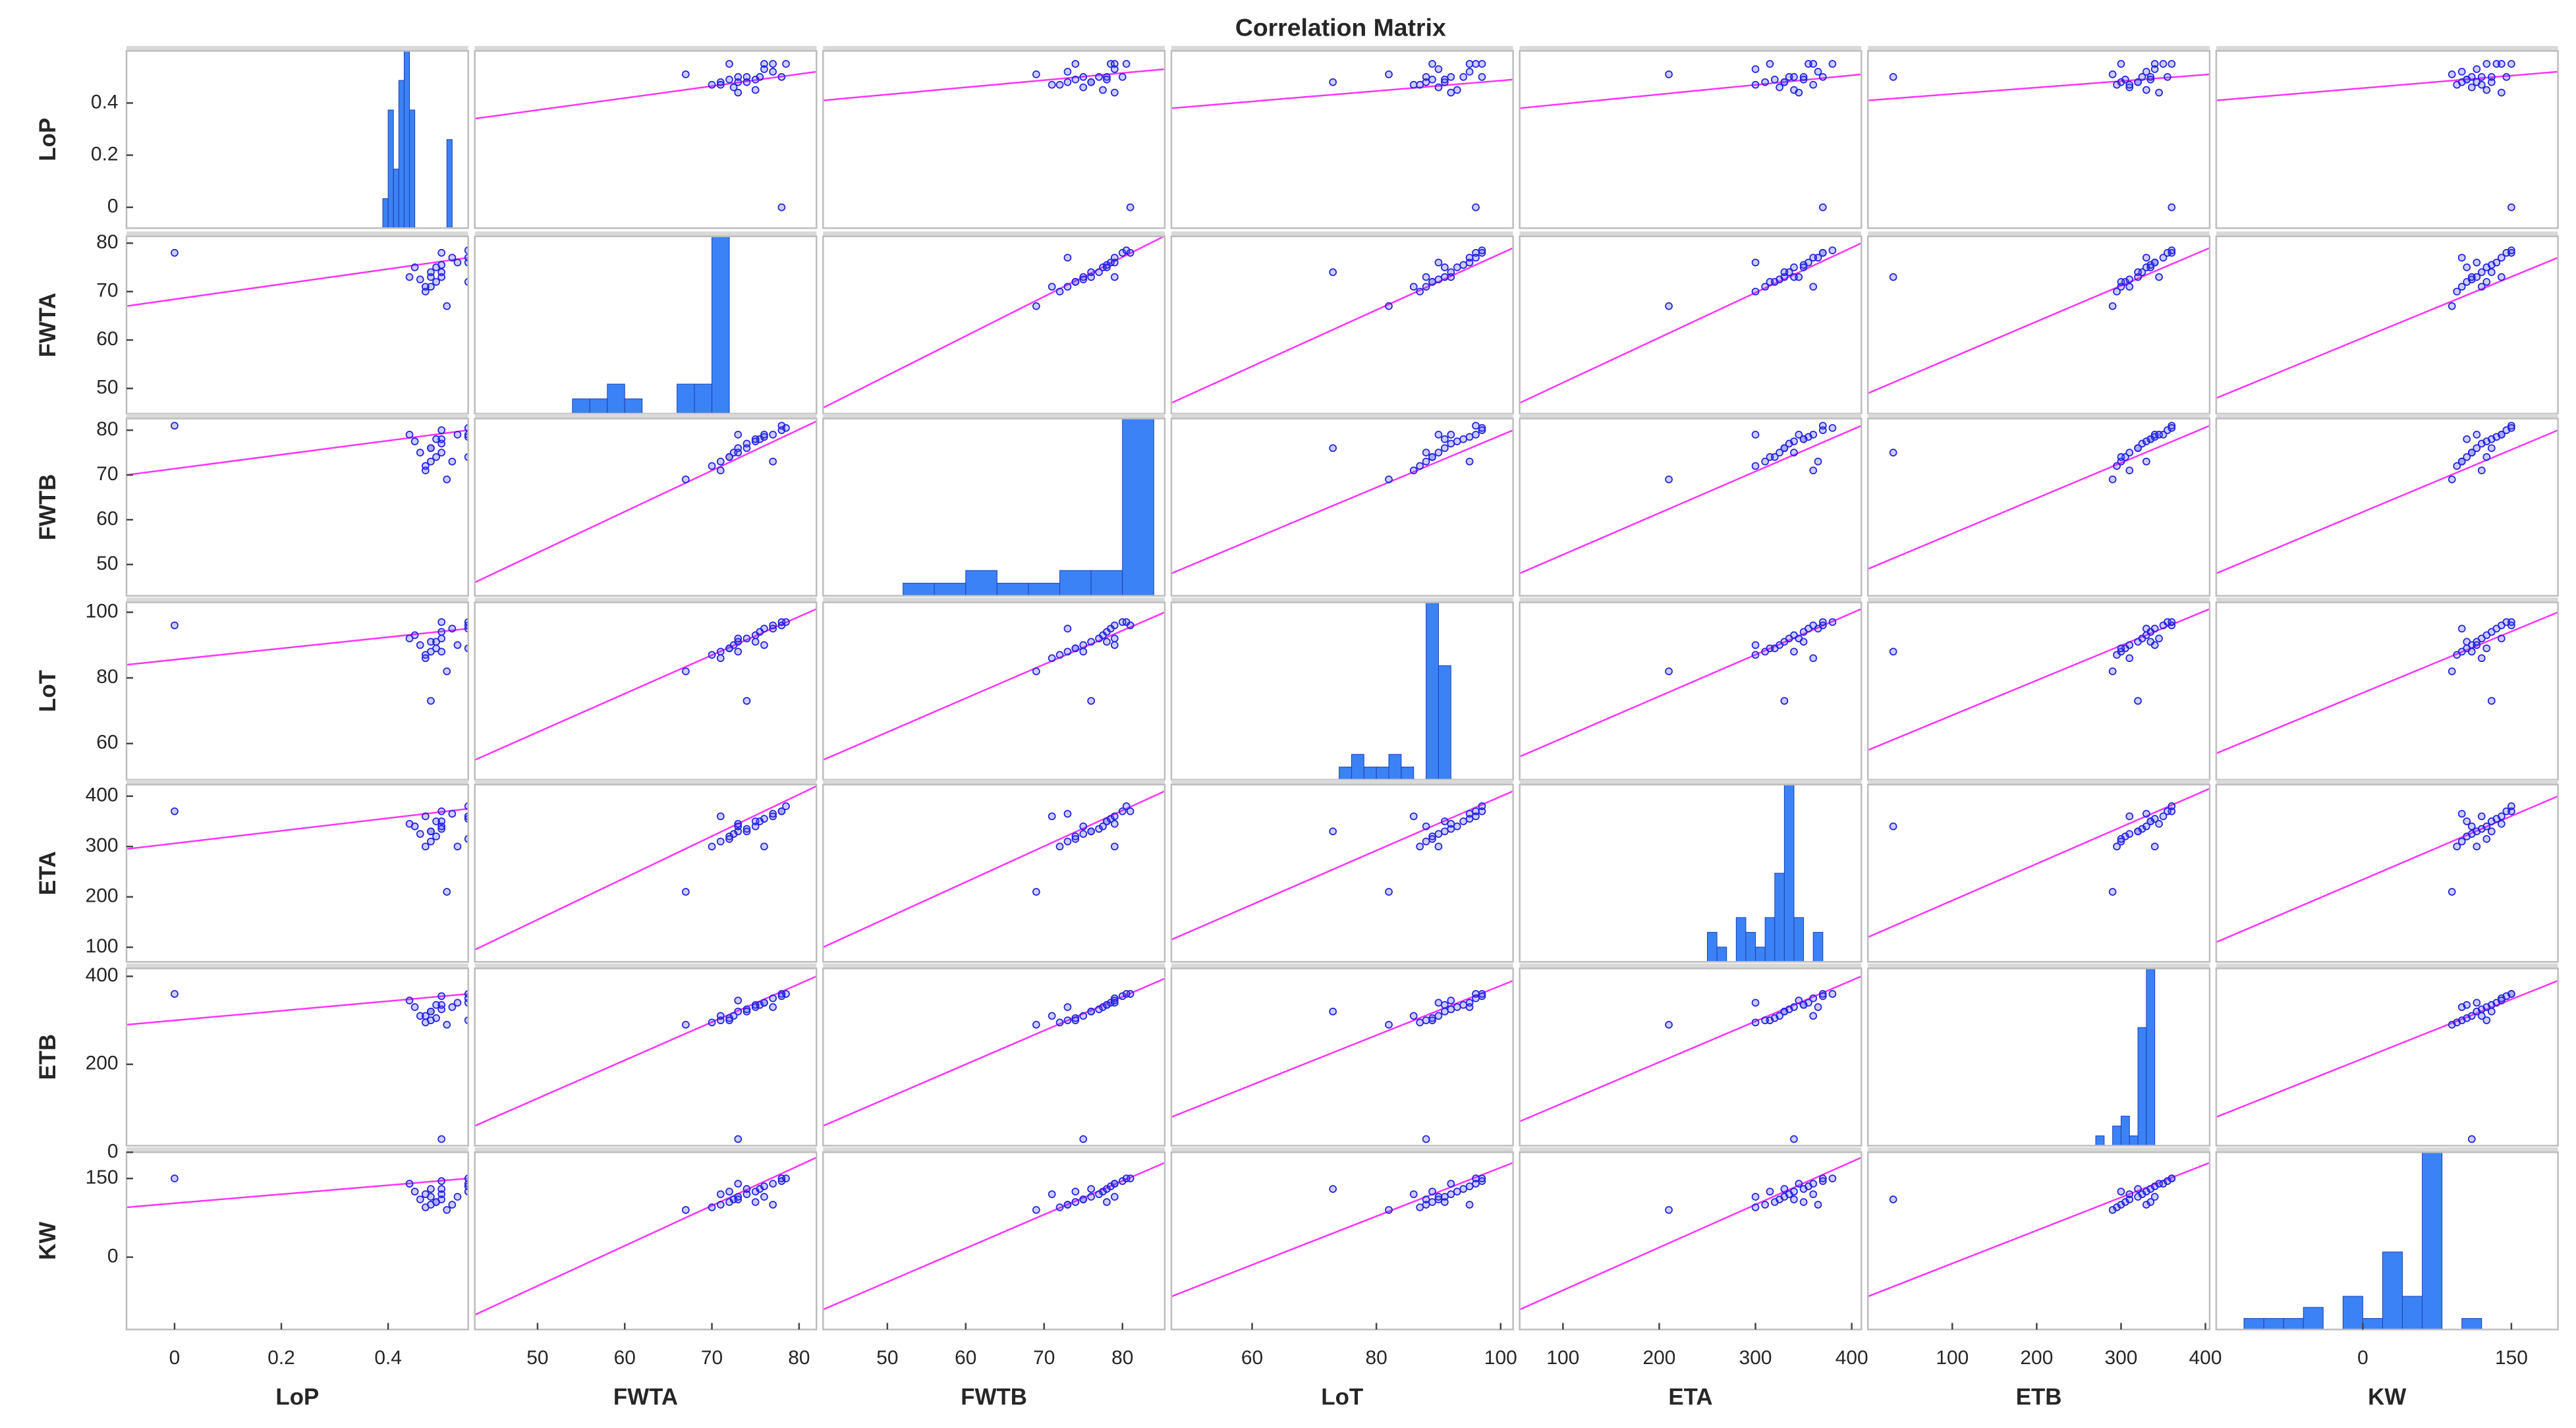  I want to click on x-tick-label: 300, so click(2120, 1358).